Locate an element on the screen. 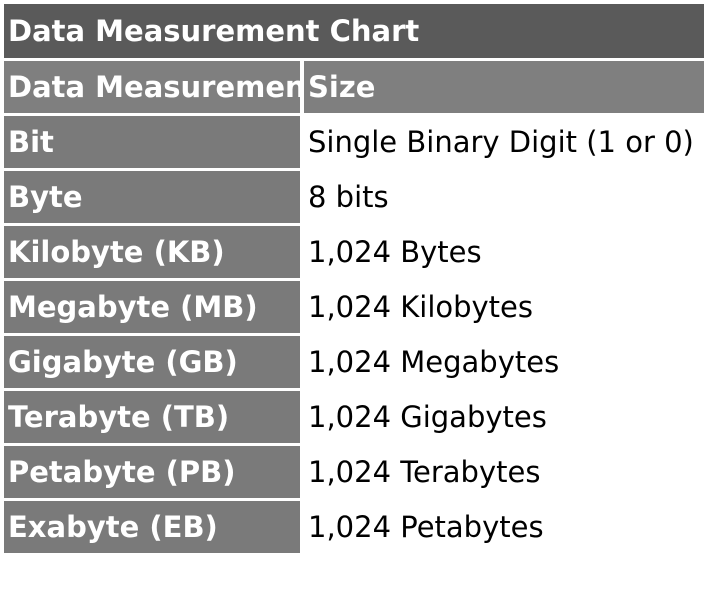 This screenshot has height=606, width=704. unit-name-cell: Bit is located at coordinates (154, 143).